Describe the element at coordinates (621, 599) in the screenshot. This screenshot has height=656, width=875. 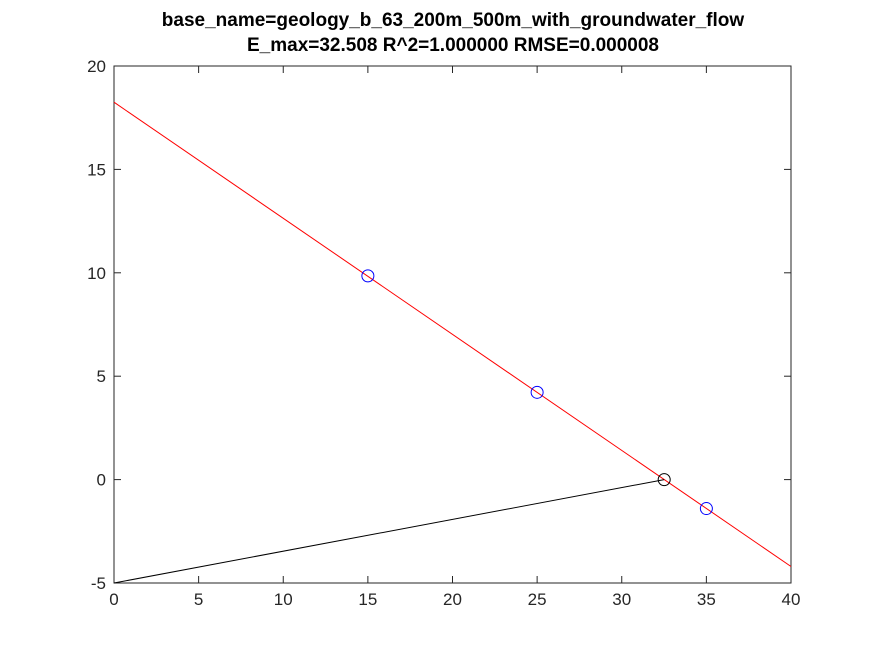
I see `x-tick-label: 30` at that location.